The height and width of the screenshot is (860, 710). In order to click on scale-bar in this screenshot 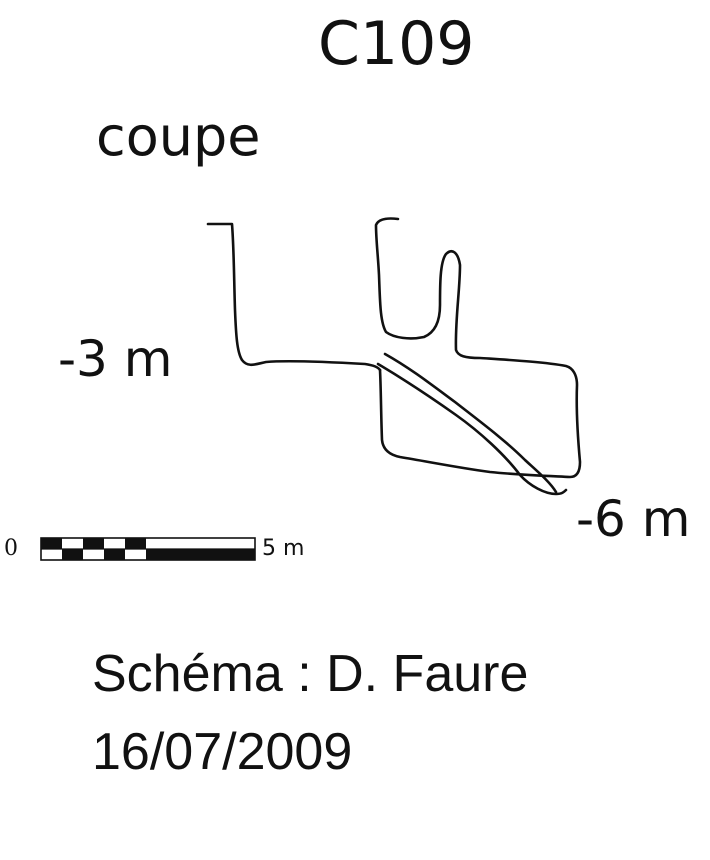, I will do `click(148, 549)`.